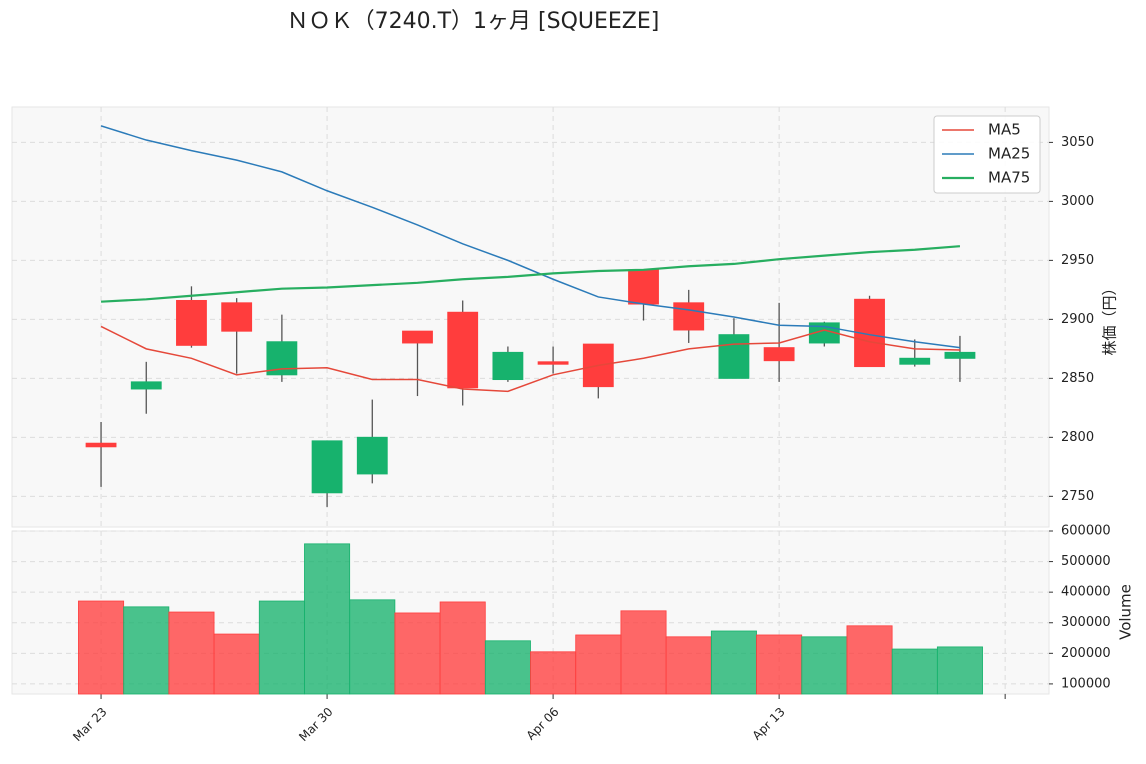 The height and width of the screenshot is (764, 1146). Describe the element at coordinates (1126, 612) in the screenshot. I see `y-axis-label: Volume` at that location.